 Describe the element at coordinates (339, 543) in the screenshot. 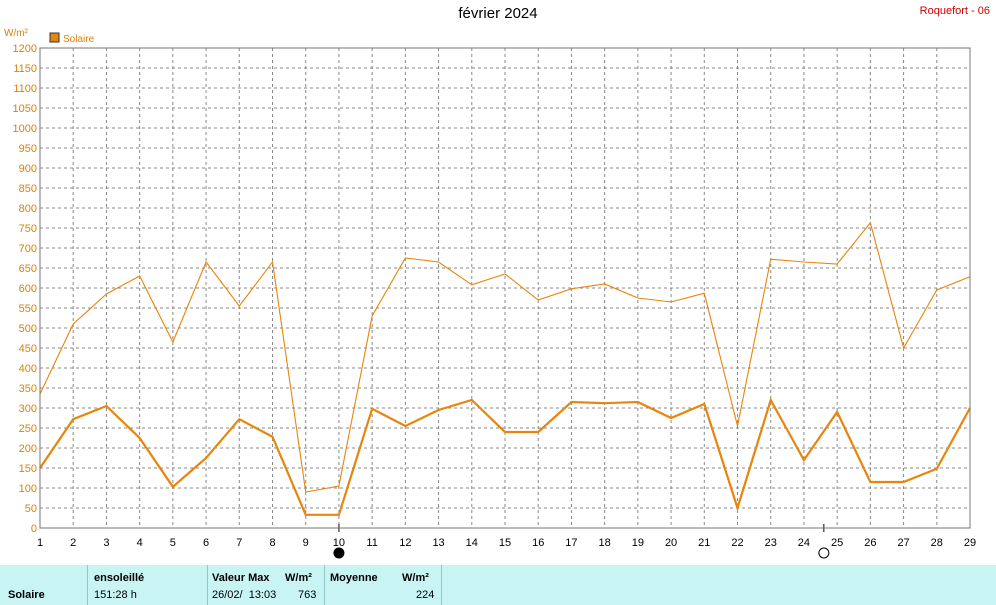

I see `x-tick-label: 10` at that location.